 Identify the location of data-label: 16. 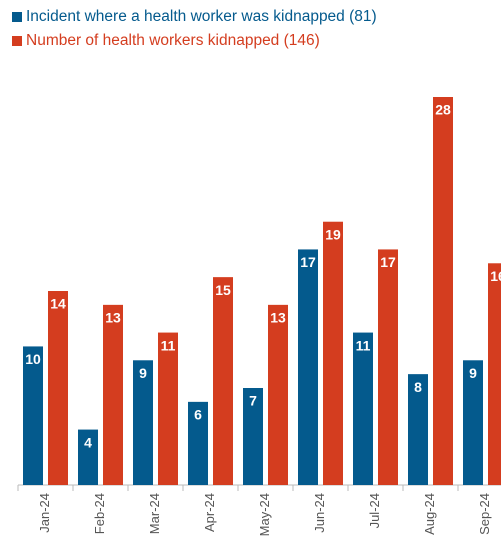
(495, 276).